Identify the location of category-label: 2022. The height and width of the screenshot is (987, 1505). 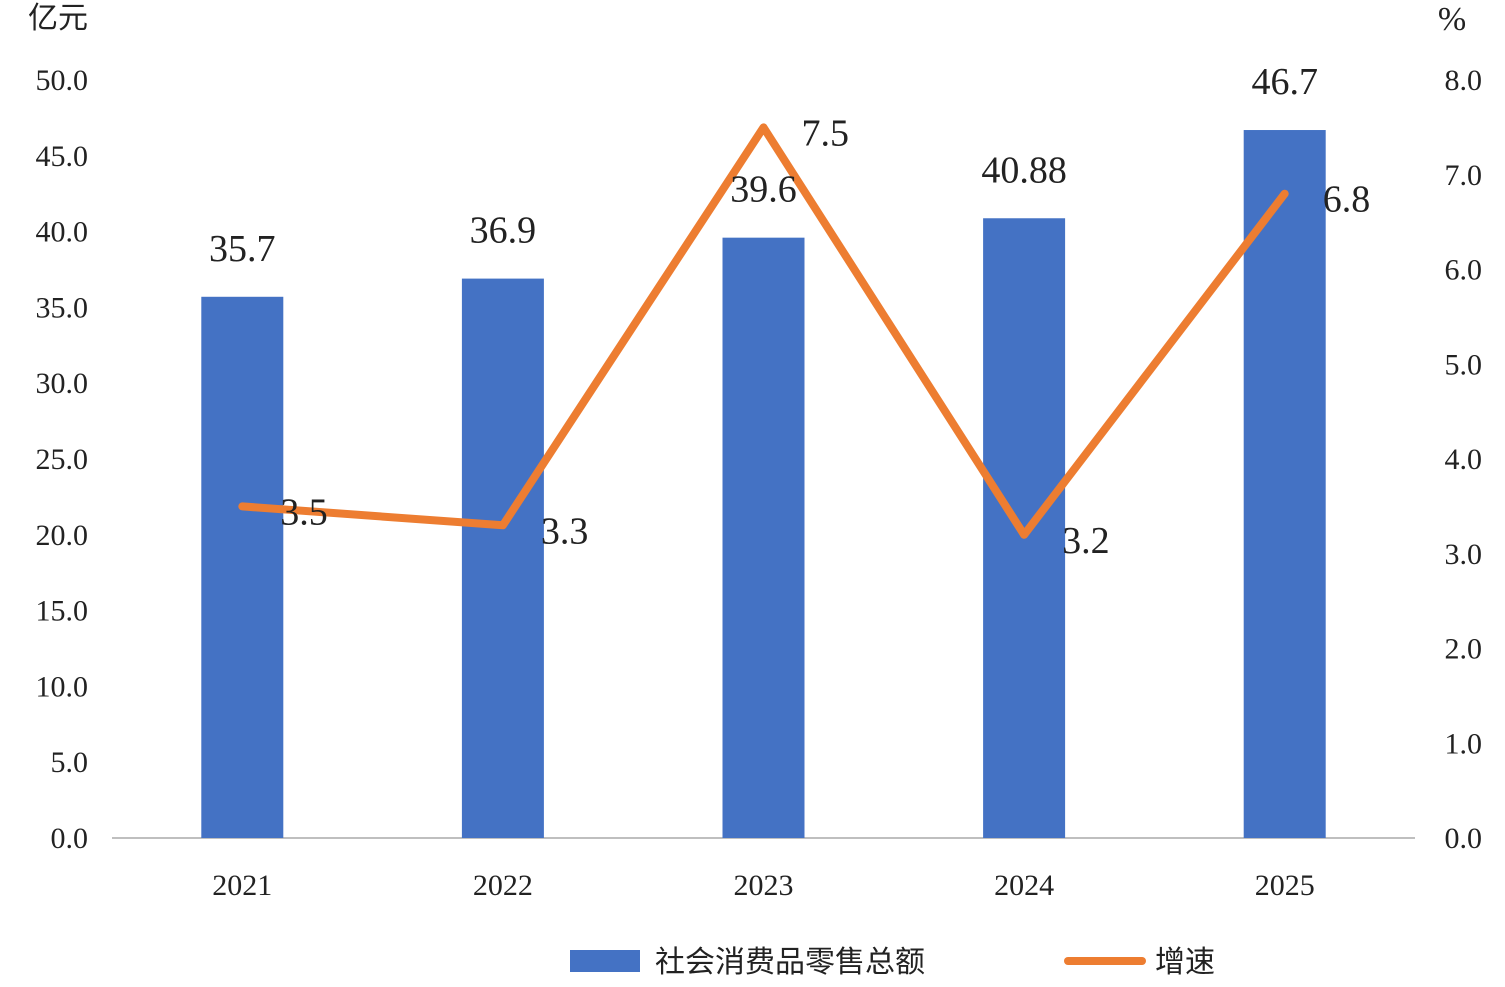
(503, 885).